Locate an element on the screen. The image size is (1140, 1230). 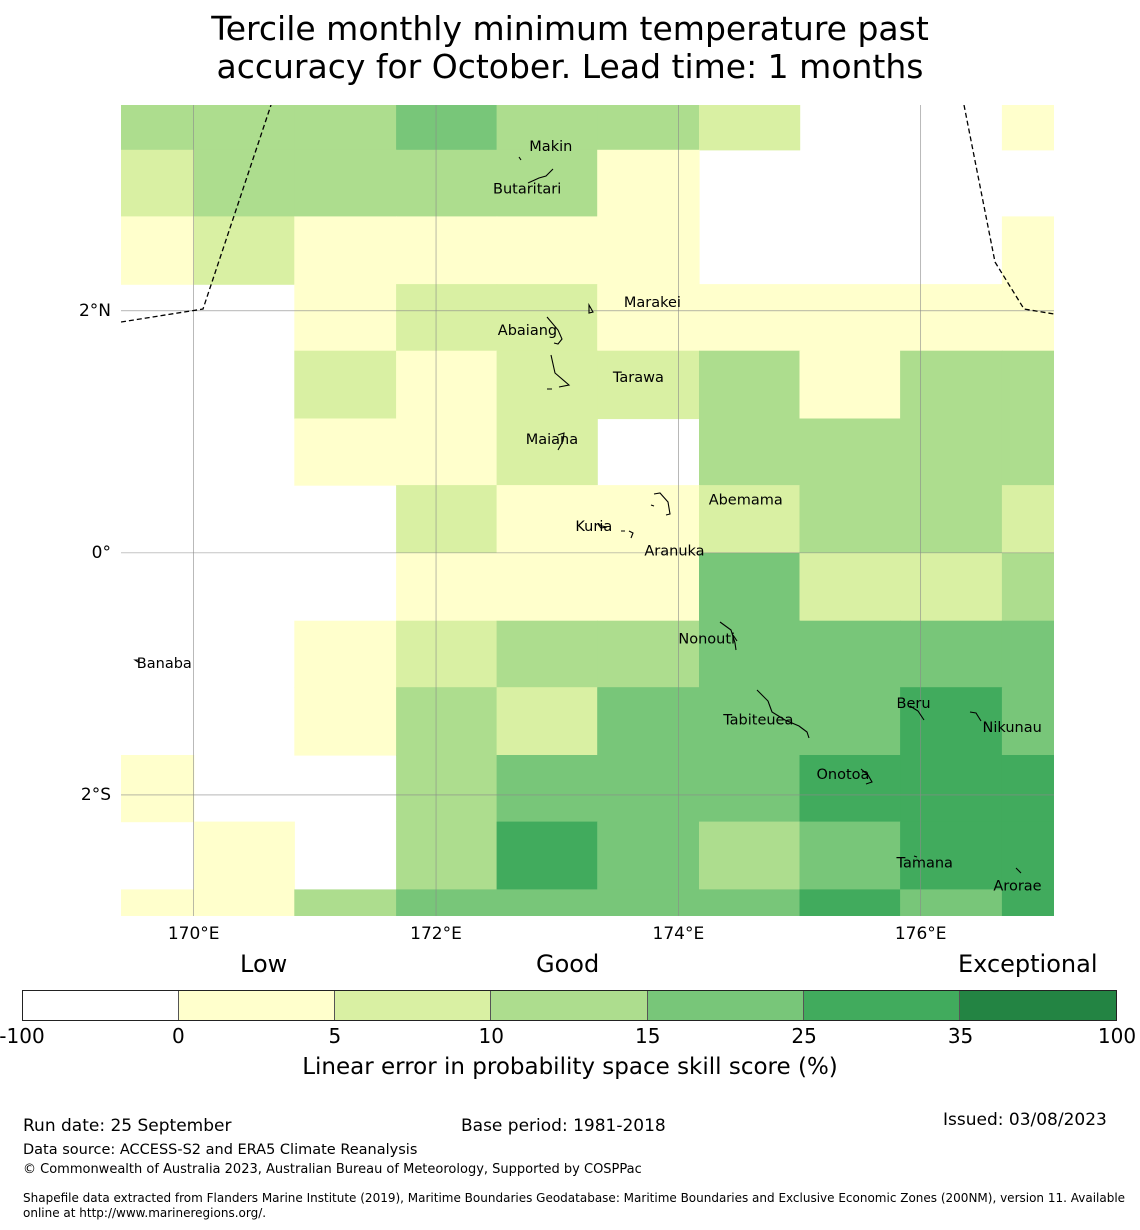
abemama-coastline is located at coordinates (660, 504).